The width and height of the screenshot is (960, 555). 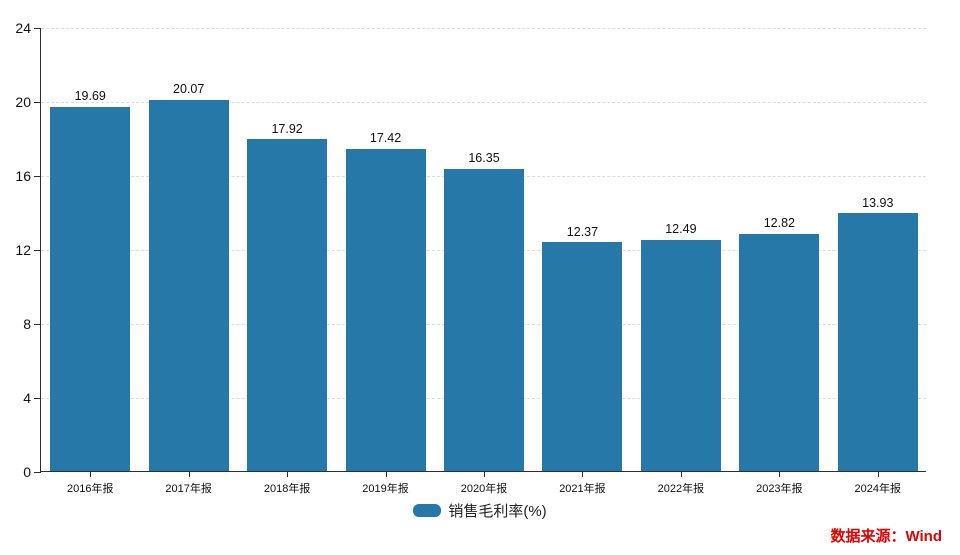 What do you see at coordinates (90, 489) in the screenshot?
I see `x-tick-label-2016年报: 2016年报` at bounding box center [90, 489].